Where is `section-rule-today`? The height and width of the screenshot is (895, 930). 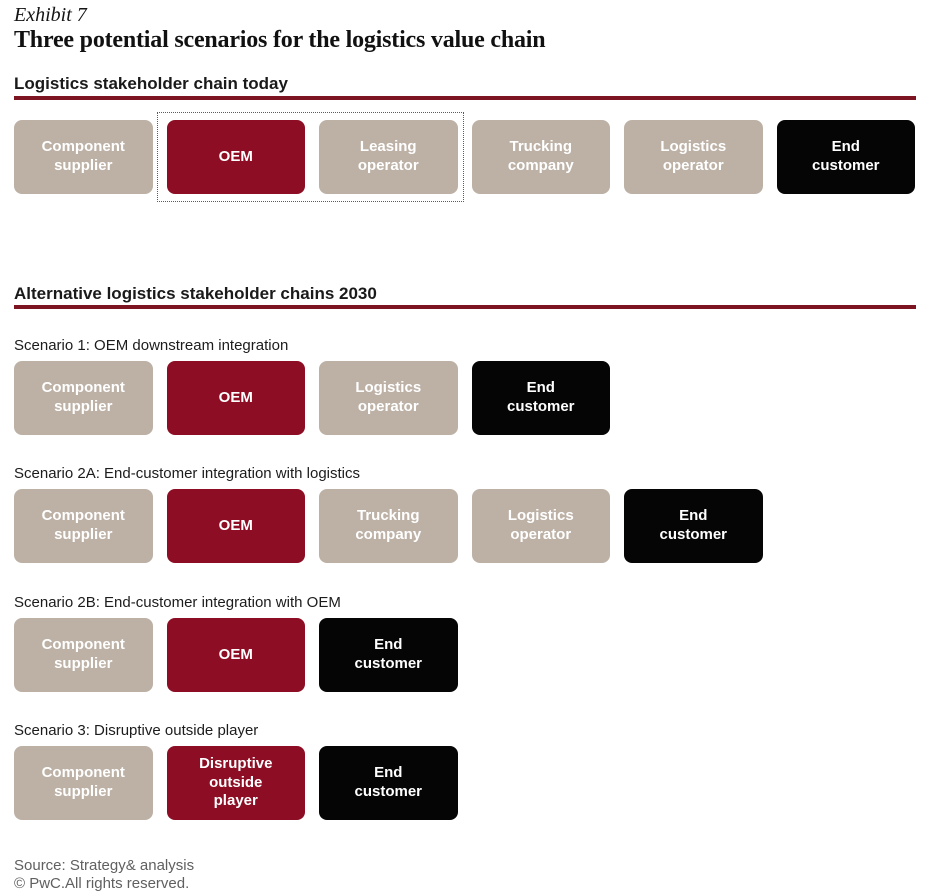 section-rule-today is located at coordinates (465, 98).